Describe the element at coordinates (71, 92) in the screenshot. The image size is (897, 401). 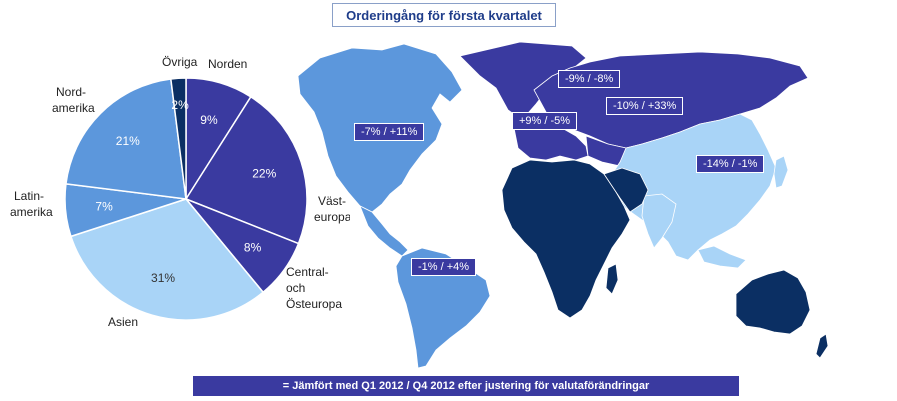
I see `category-label-nord-1: Nord-` at that location.